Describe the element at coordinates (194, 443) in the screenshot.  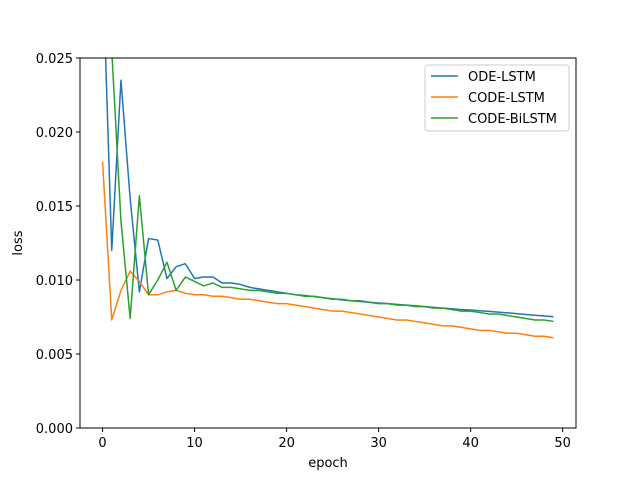
I see `x-tick-label: 10` at that location.